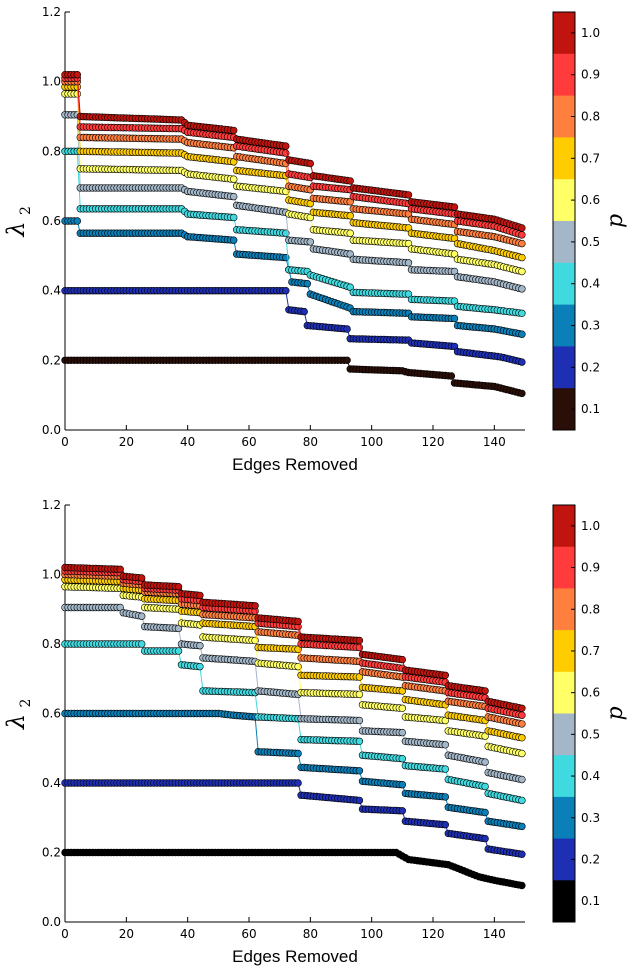  I want to click on colorbar-tick-label: 0.1, so click(590, 901).